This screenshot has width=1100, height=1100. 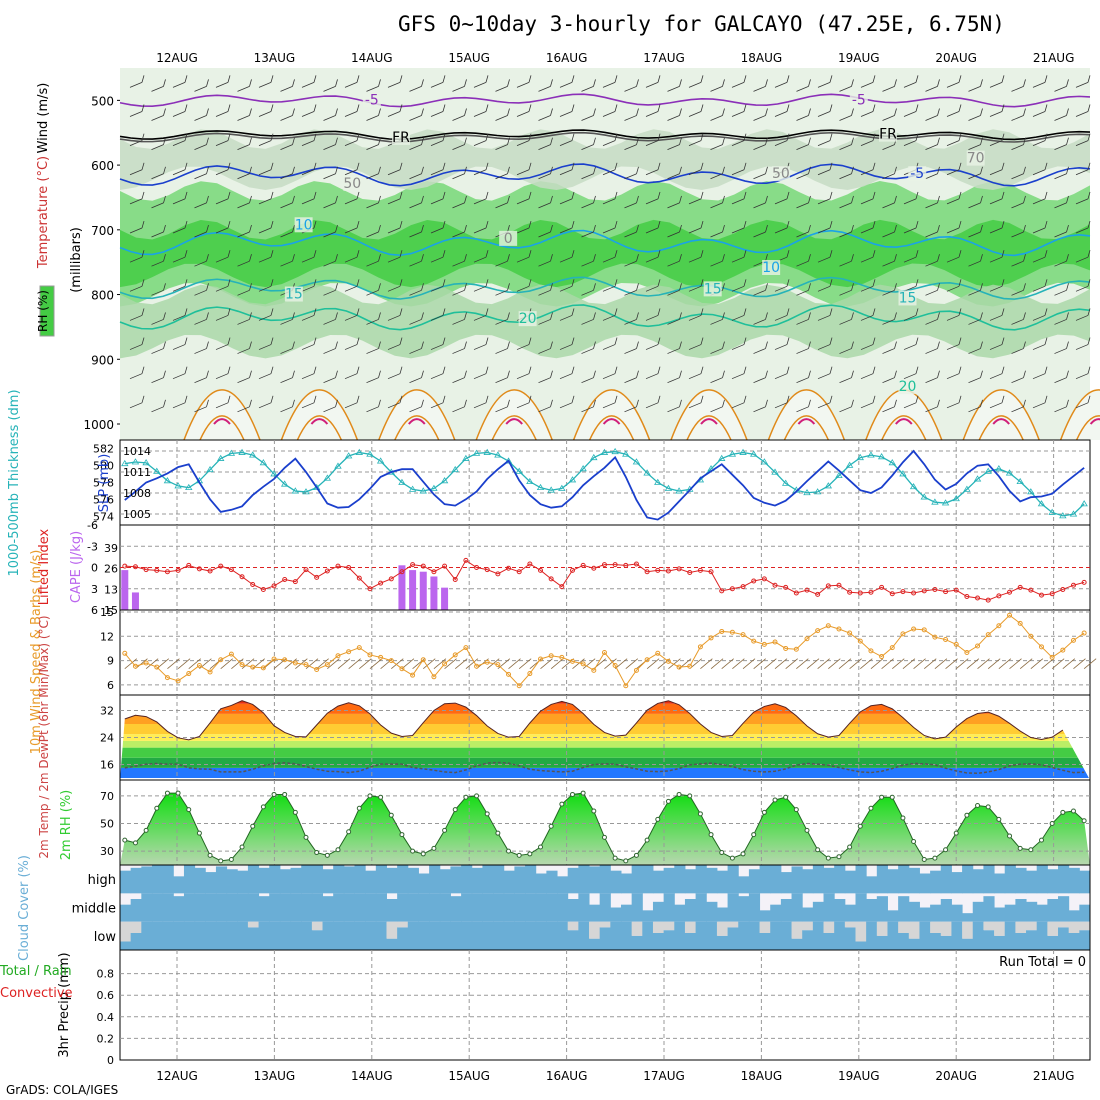 I want to click on rh-band-low, so click(x=605, y=321).